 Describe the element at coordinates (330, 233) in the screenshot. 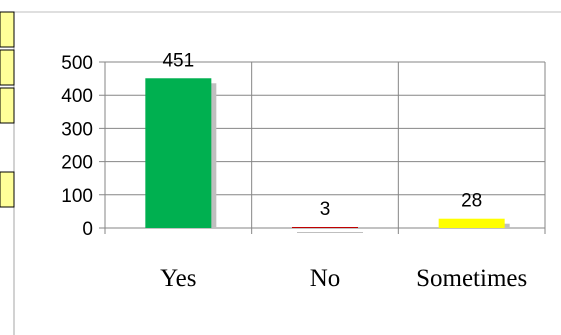

I see `bar-shadow` at that location.